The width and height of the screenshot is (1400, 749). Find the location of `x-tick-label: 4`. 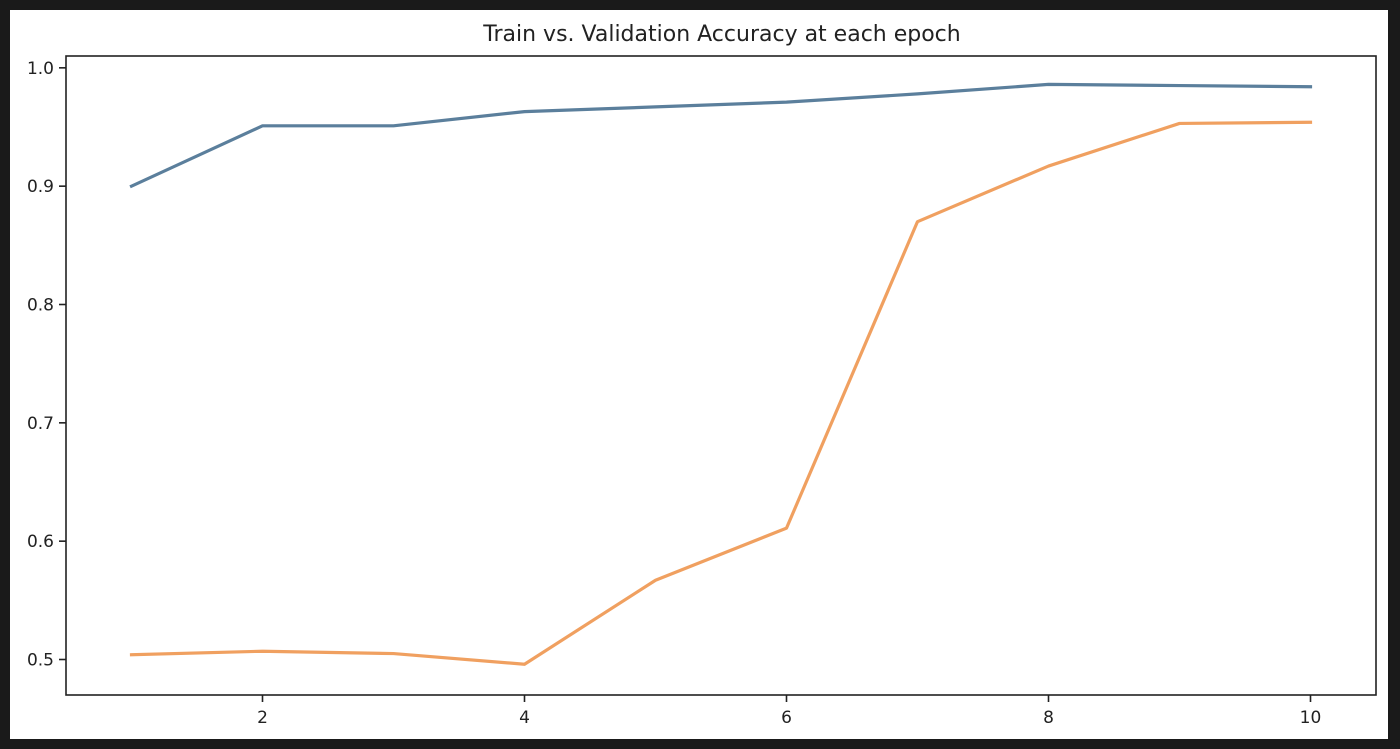

x-tick-label: 4 is located at coordinates (524, 718).